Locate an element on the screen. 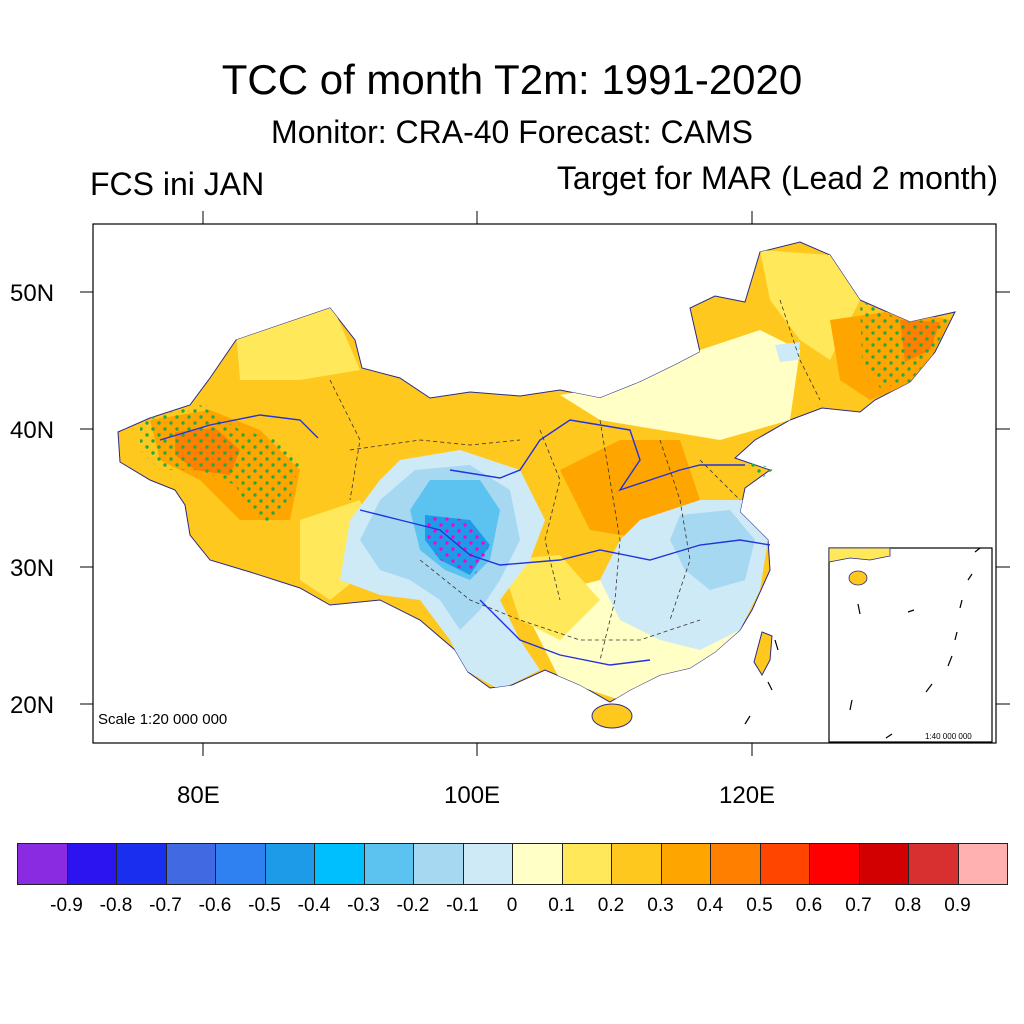  taiwan-island is located at coordinates (763, 654).